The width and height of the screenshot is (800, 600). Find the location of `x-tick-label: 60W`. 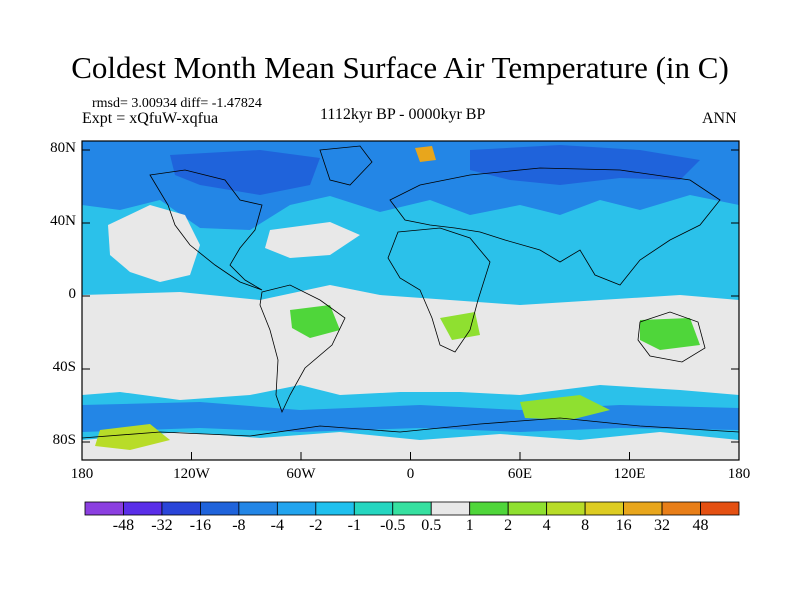

x-tick-label: 60W is located at coordinates (301, 474).